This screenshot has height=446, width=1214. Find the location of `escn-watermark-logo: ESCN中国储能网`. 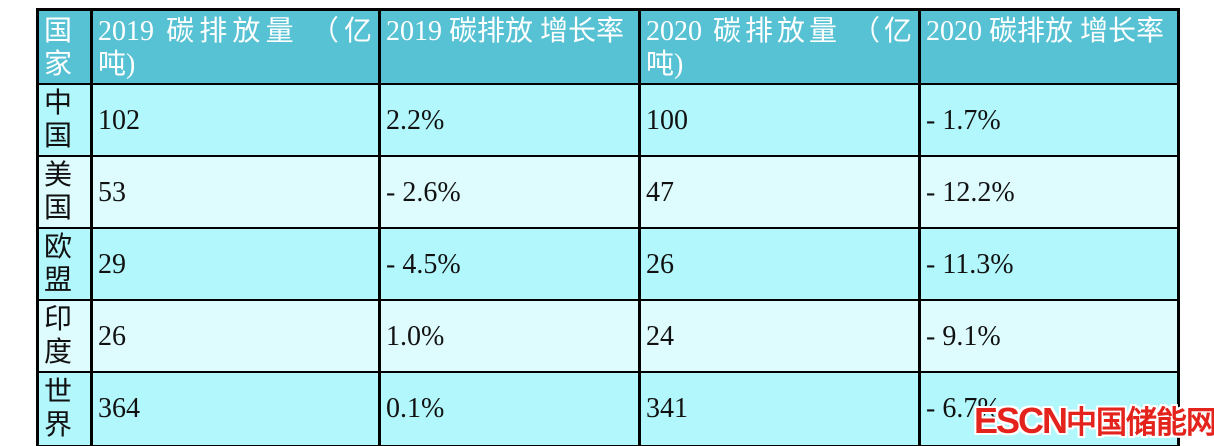

escn-watermark-logo: ESCN中国储能网 is located at coordinates (1094, 422).